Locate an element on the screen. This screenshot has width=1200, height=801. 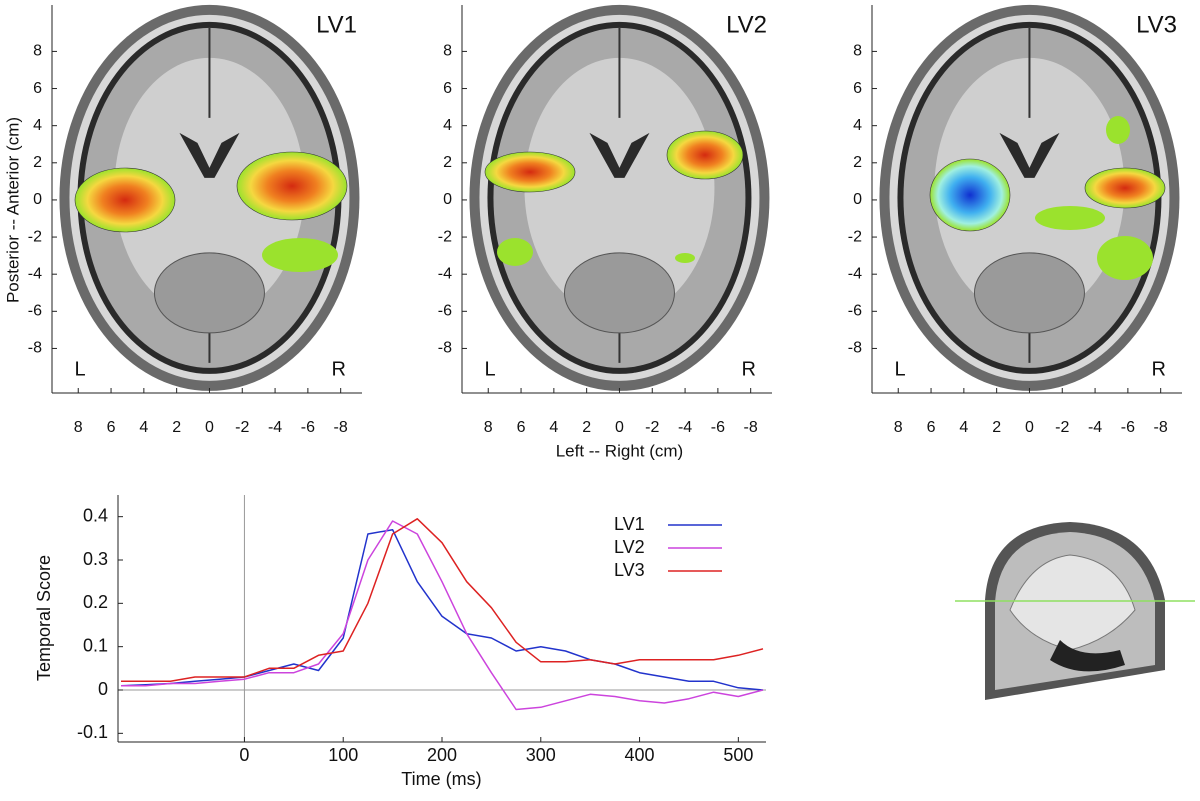
panel-title: LV1 is located at coordinates (336, 24).